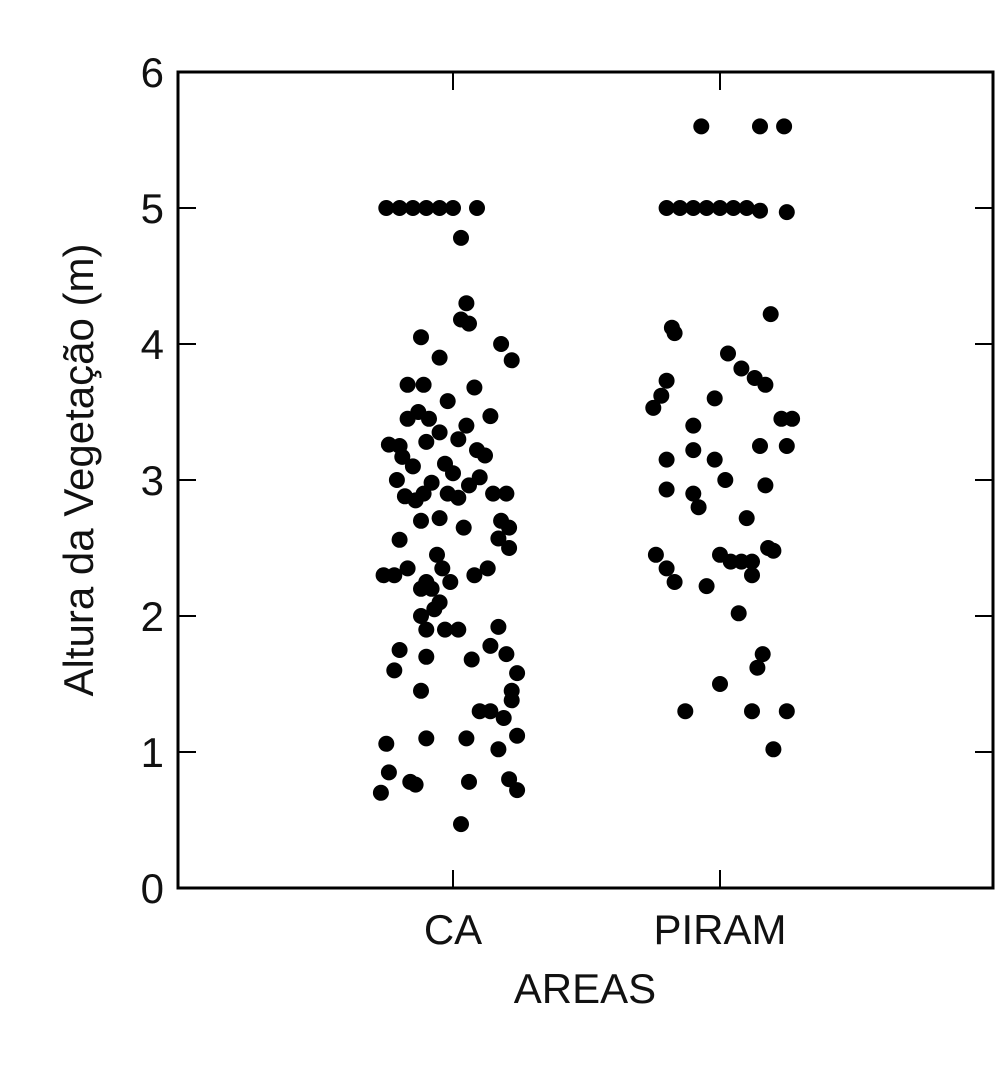 This screenshot has width=1000, height=1067. I want to click on x-tick-label: CA, so click(453, 929).